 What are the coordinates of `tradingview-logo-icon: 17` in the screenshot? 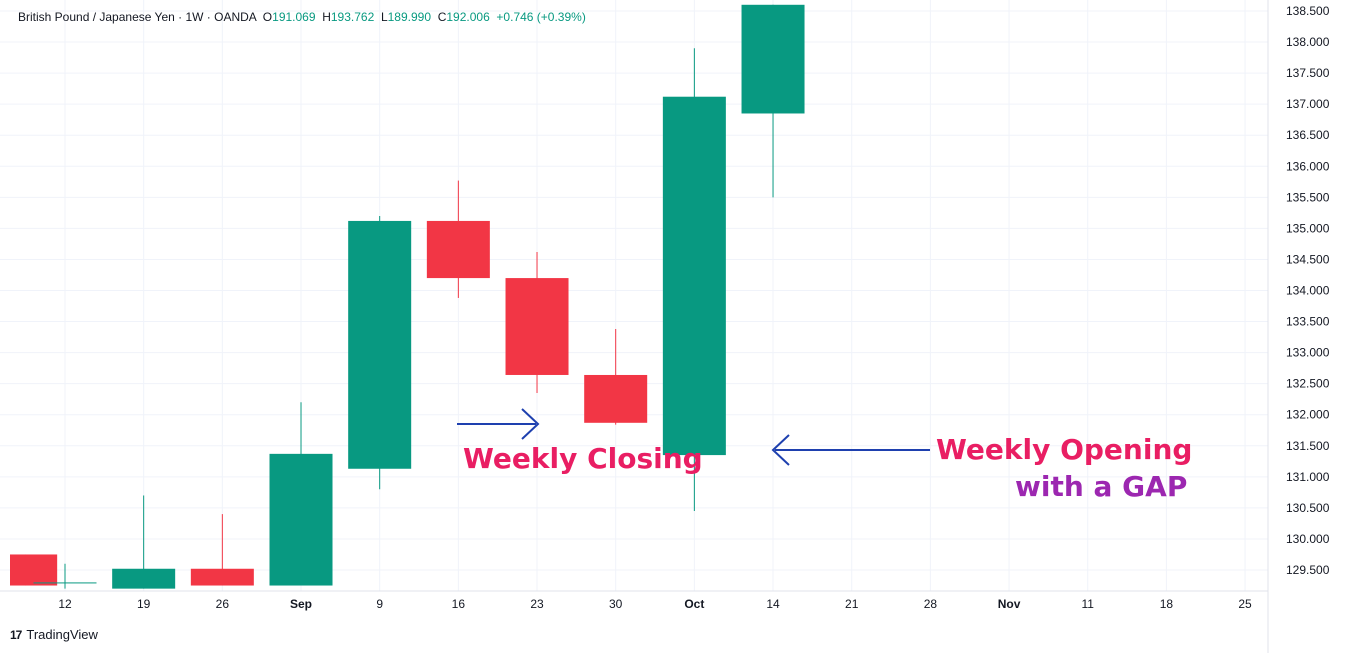 It's located at (16, 634).